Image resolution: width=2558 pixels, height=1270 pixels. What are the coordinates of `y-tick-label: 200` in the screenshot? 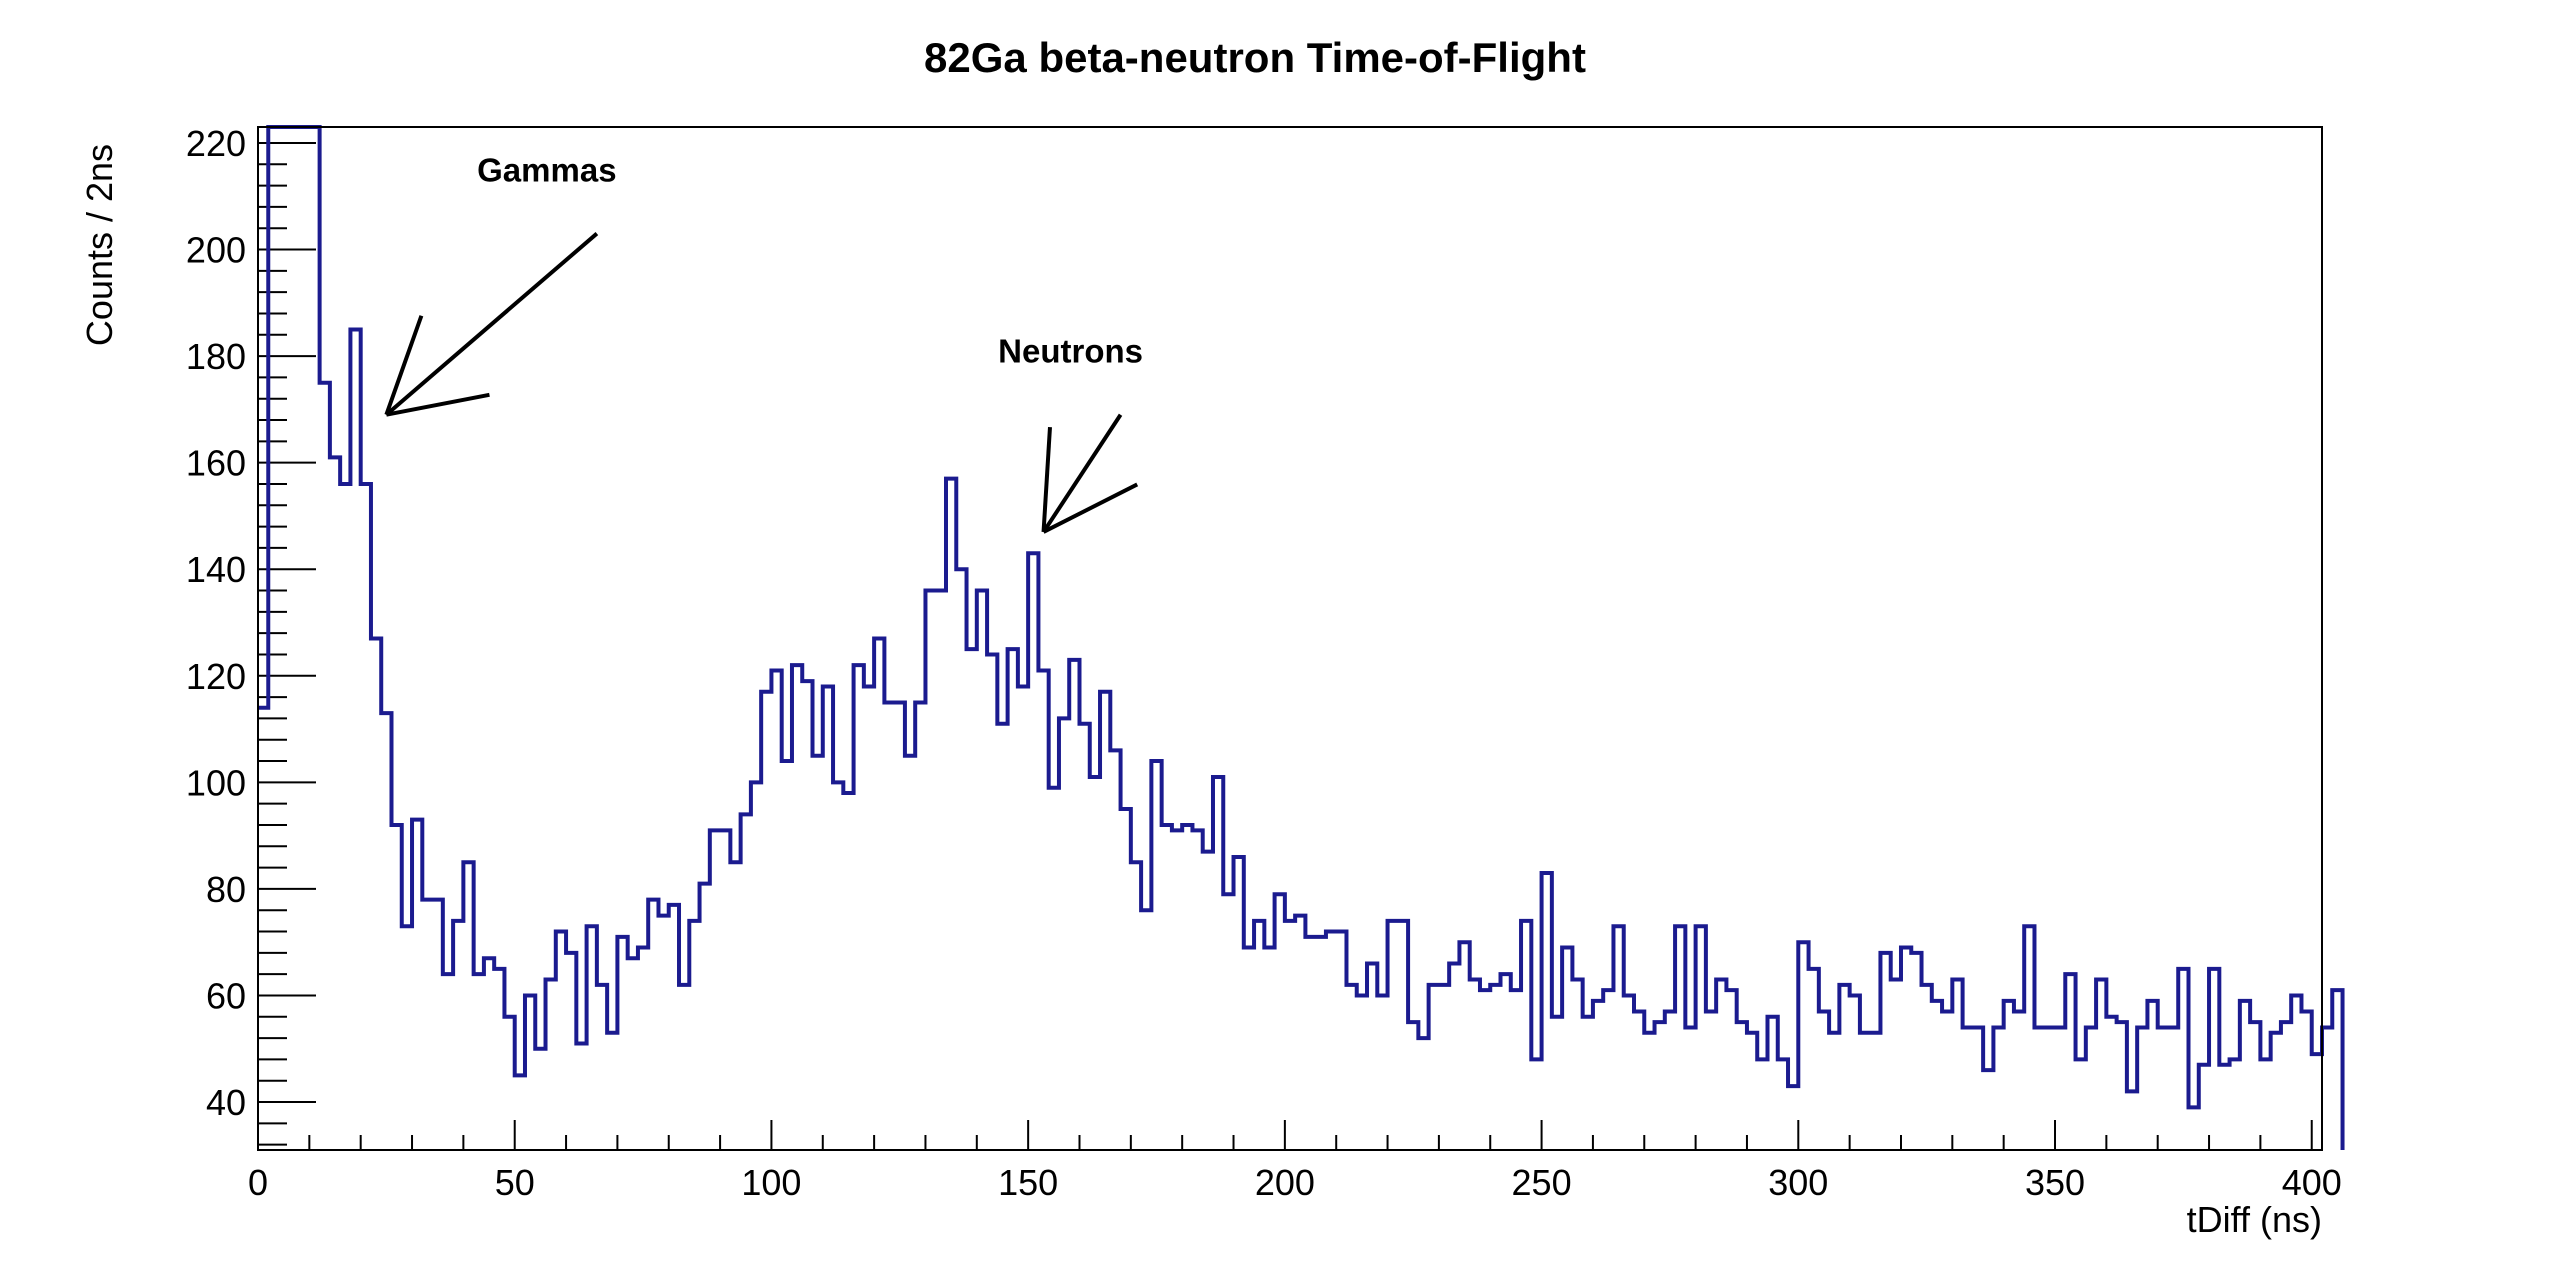 It's located at (216, 250).